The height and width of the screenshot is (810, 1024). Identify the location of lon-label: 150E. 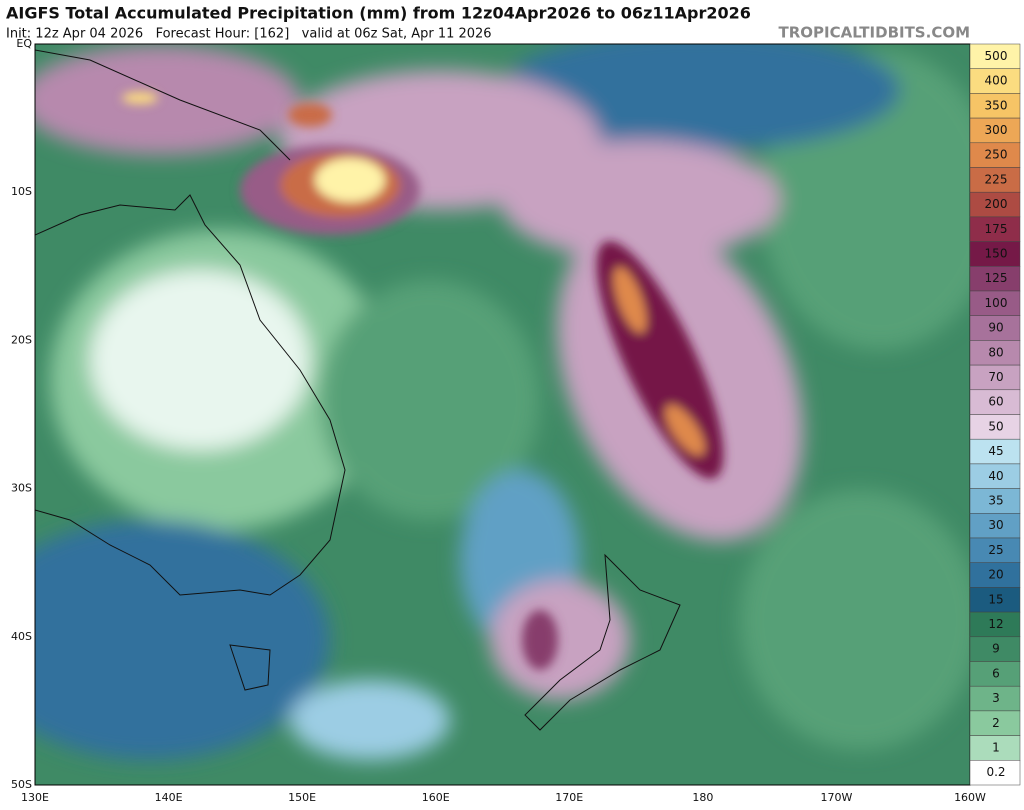
(302, 797).